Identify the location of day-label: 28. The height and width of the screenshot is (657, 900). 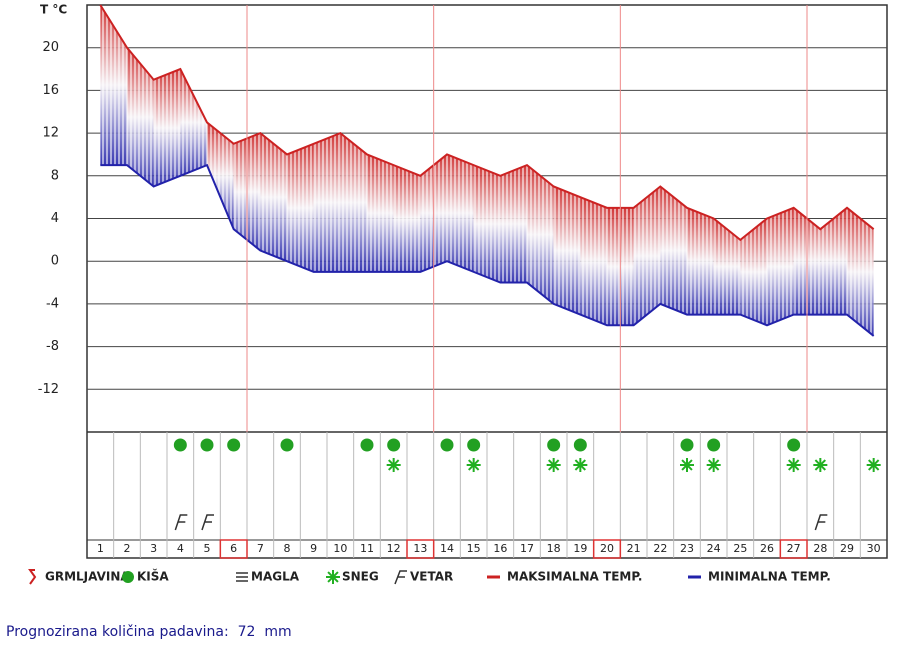
(820, 548).